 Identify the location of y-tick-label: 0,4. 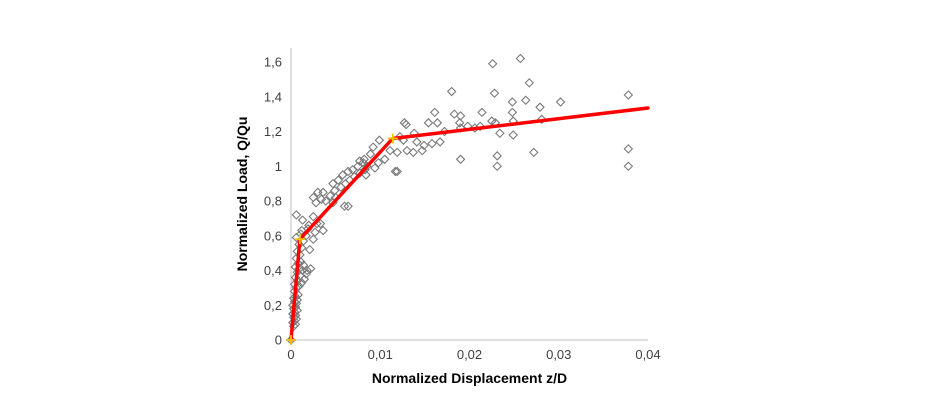
(273, 270).